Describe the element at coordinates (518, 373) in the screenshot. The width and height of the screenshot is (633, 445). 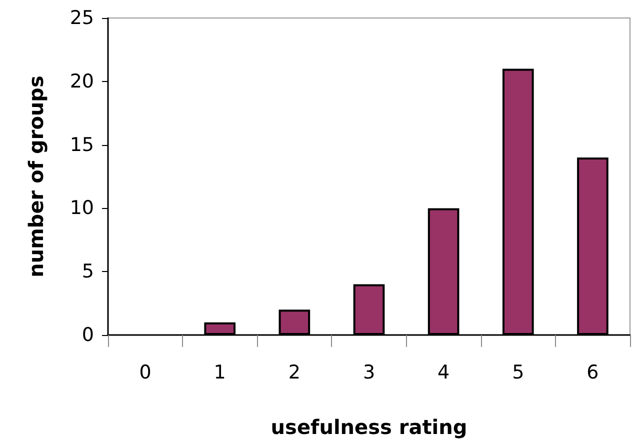
I see `x-tick-label: 5` at that location.